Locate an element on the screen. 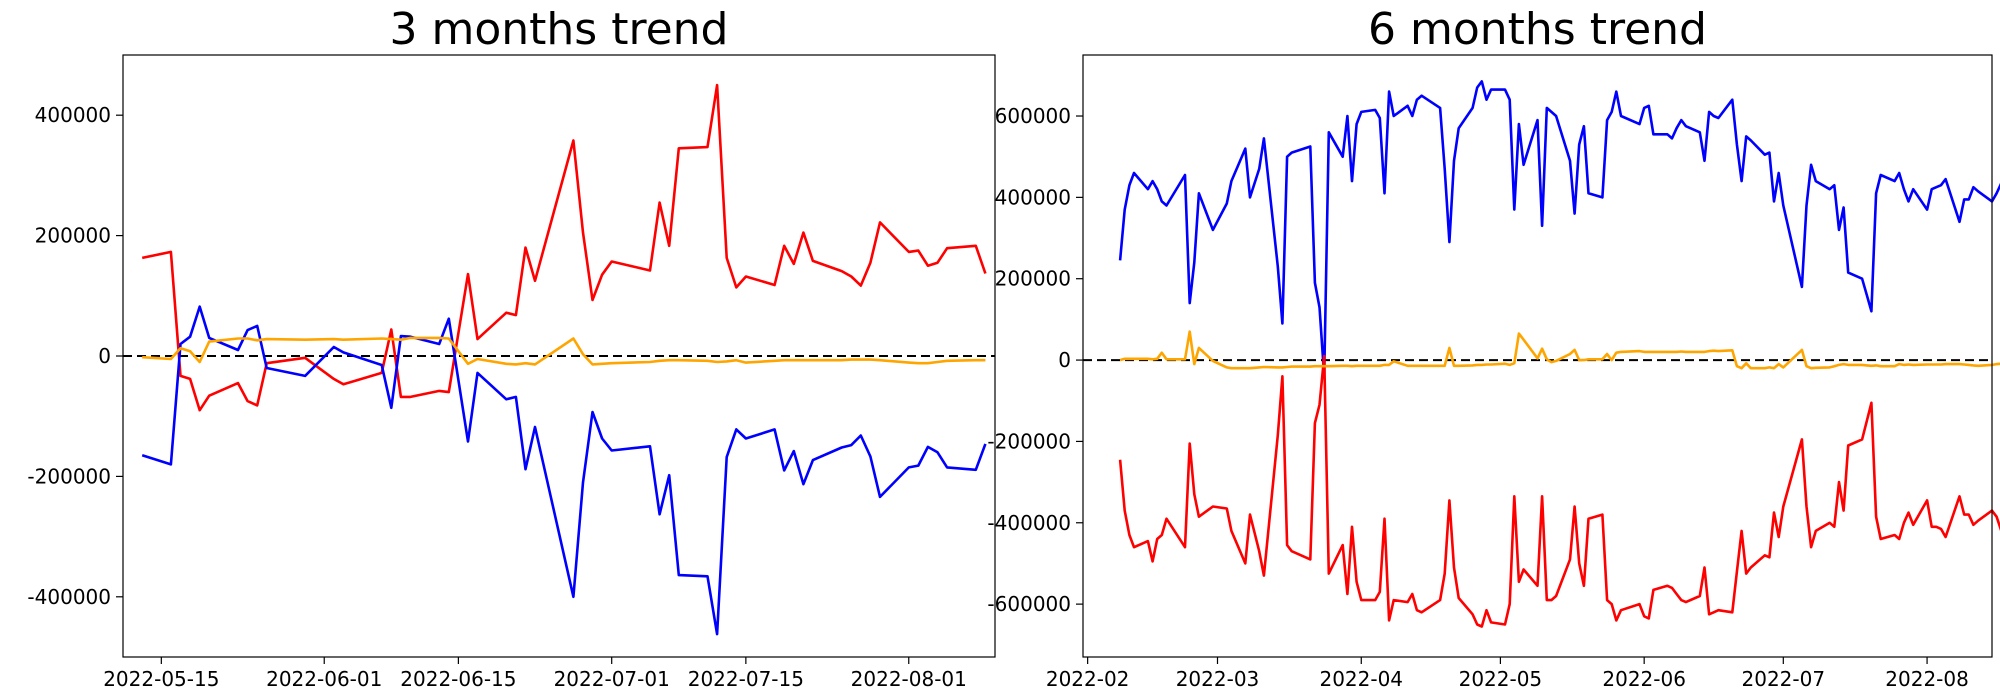  x-tick-label: 2022-07 is located at coordinates (1784, 679).